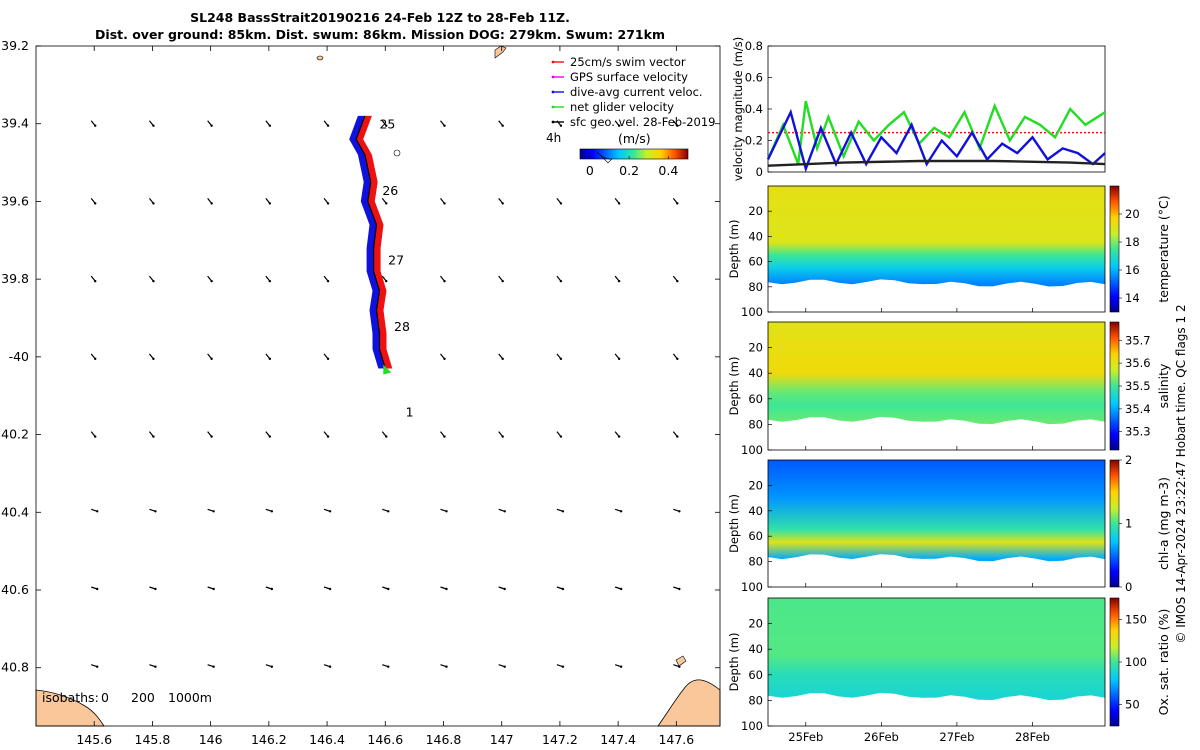 This screenshot has width=1200, height=750. I want to click on y-tick-label: 39.6, so click(15, 200).